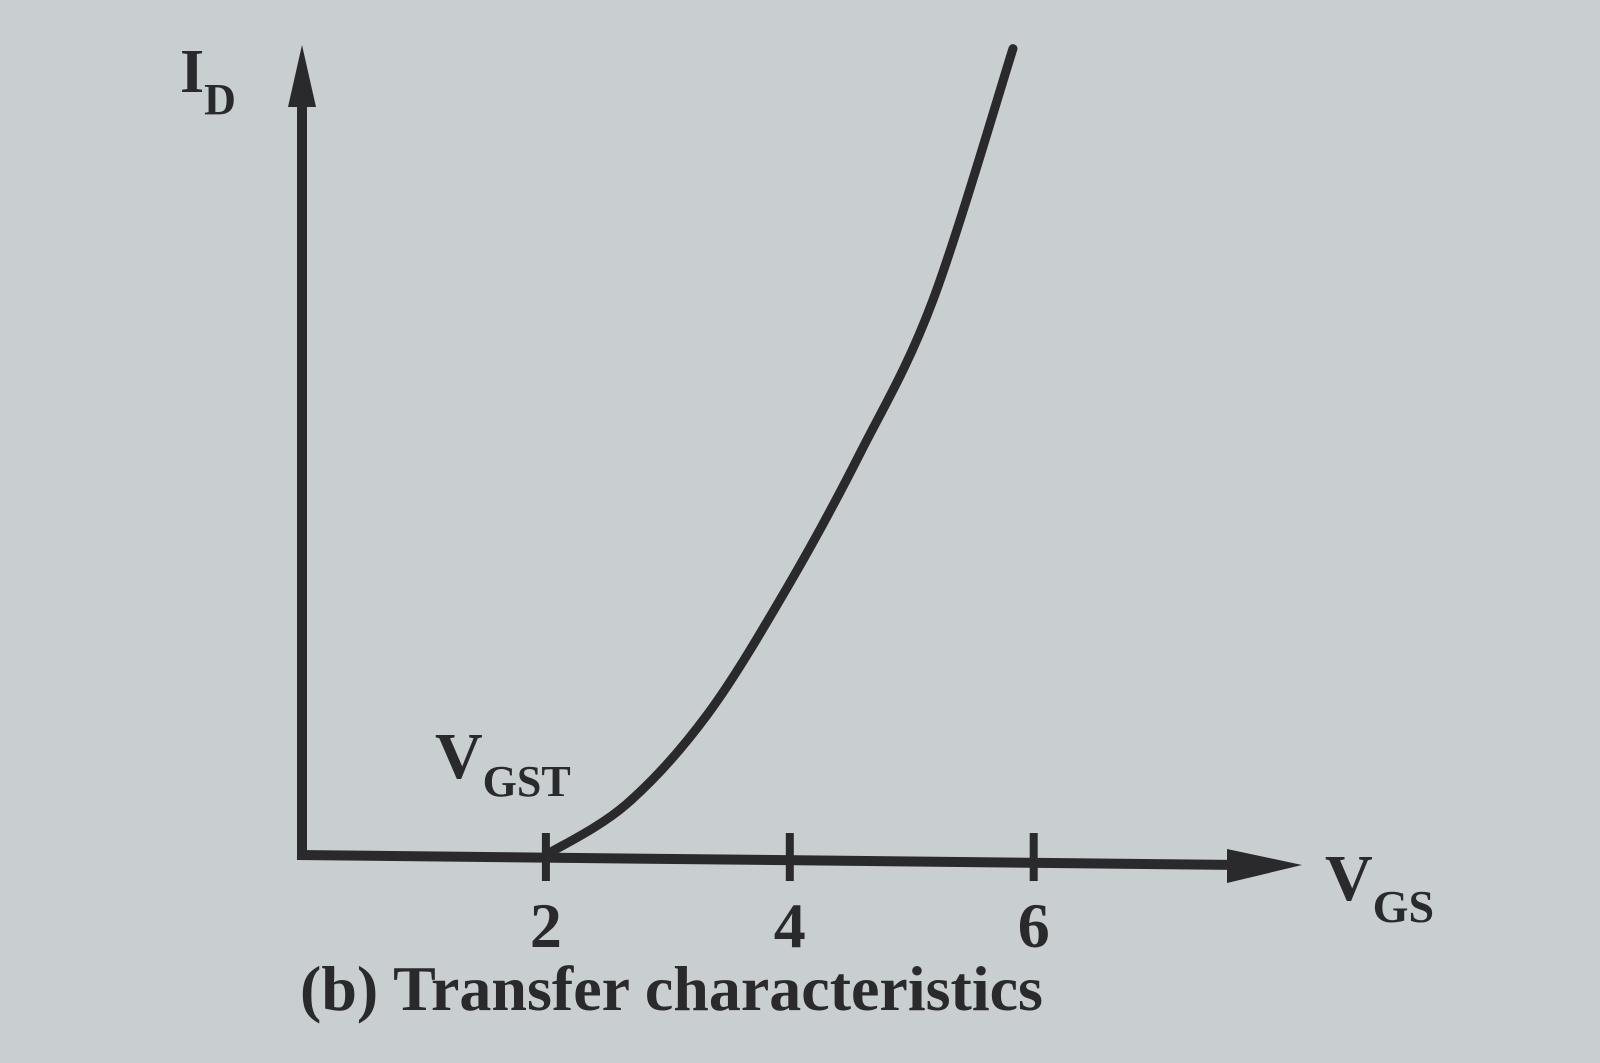 The width and height of the screenshot is (1600, 1063). What do you see at coordinates (220, 99) in the screenshot?
I see `y-label-sub: D` at bounding box center [220, 99].